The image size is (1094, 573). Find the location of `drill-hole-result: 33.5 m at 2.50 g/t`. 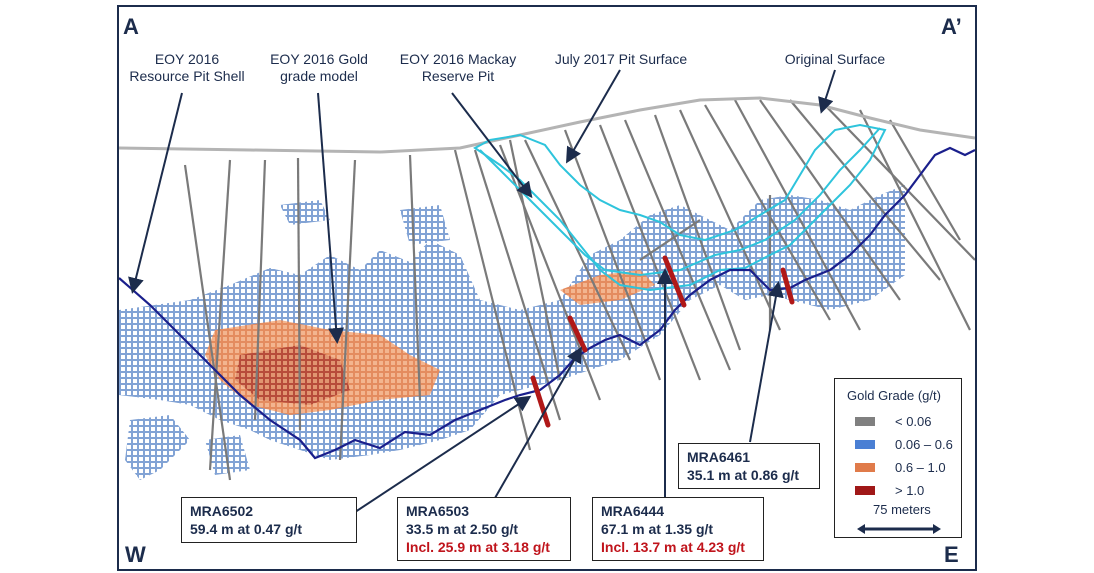

drill-hole-result: 33.5 m at 2.50 g/t is located at coordinates (462, 529).